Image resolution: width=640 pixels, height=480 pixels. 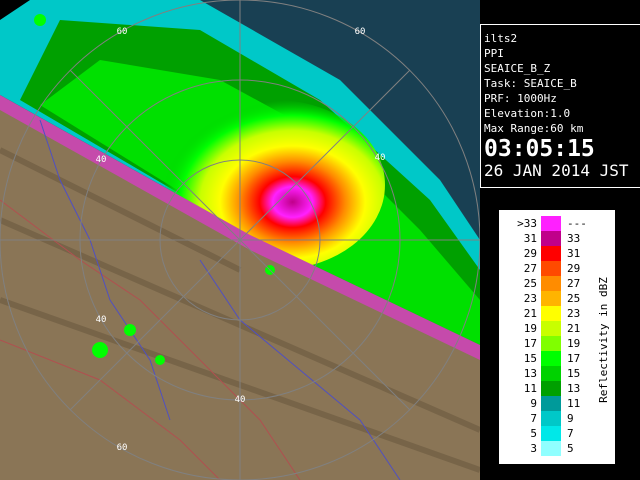 What do you see at coordinates (573, 298) in the screenshot?
I see `legend-high: 25` at bounding box center [573, 298].